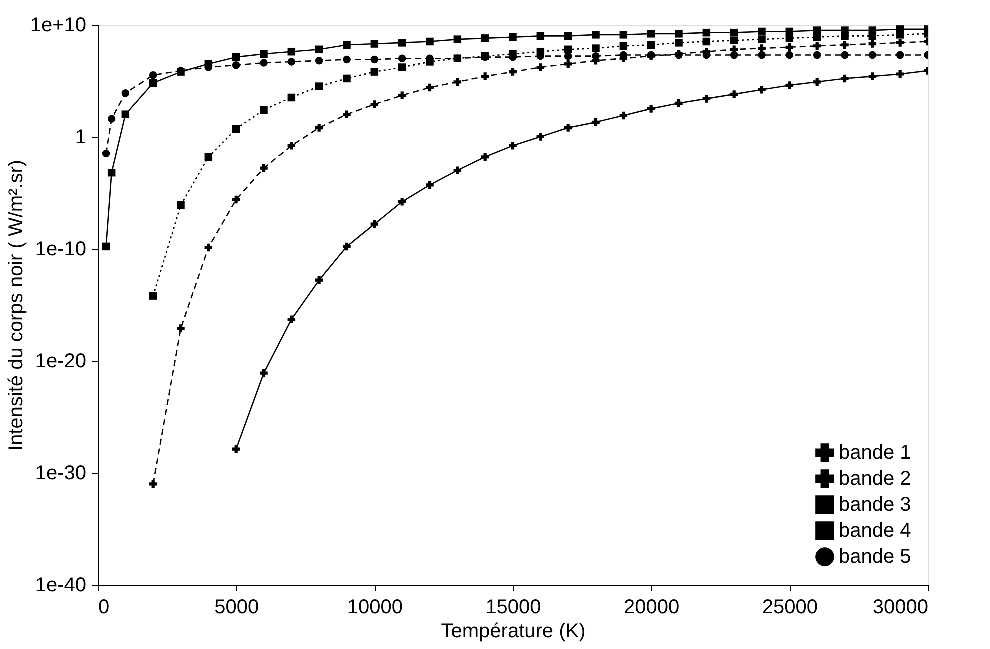 This screenshot has width=990, height=649. Describe the element at coordinates (900, 607) in the screenshot. I see `x-tick-label: 30000` at that location.